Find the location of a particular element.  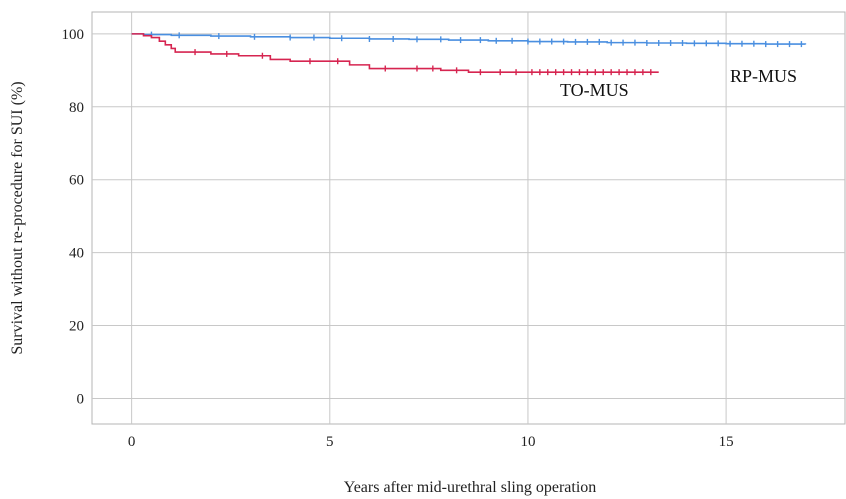

series-label-to-mus: TO-MUS is located at coordinates (594, 90).